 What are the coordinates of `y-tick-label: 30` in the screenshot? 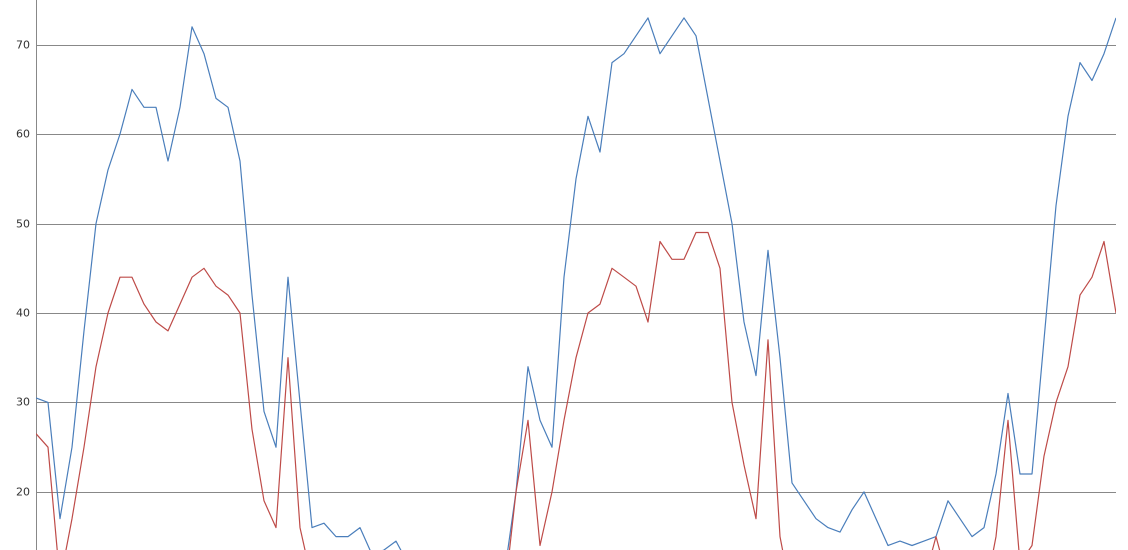 It's located at (23, 402).